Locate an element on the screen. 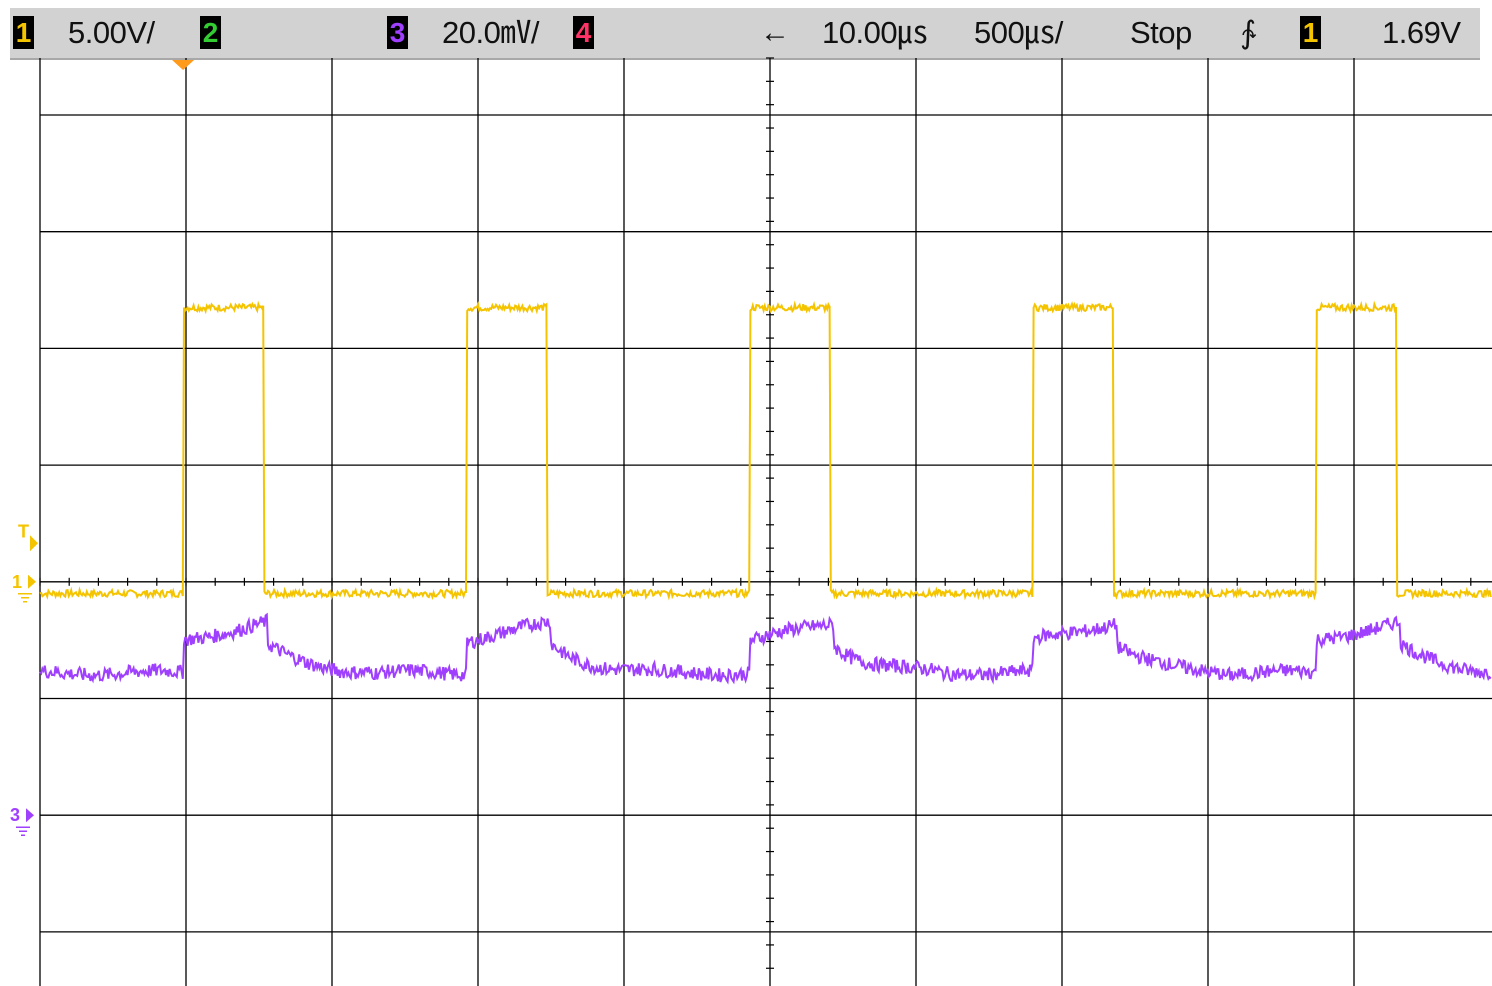 The image size is (1492, 986). delay-value: 10.00㎲ is located at coordinates (875, 32).